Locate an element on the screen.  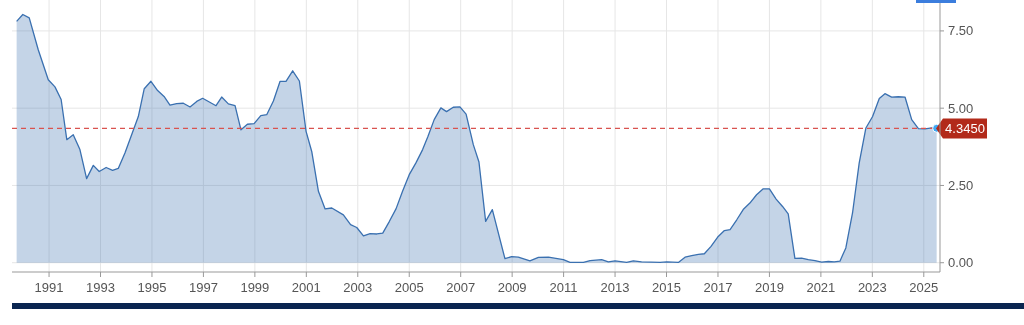
x-tick-label: 2017 is located at coordinates (718, 287).